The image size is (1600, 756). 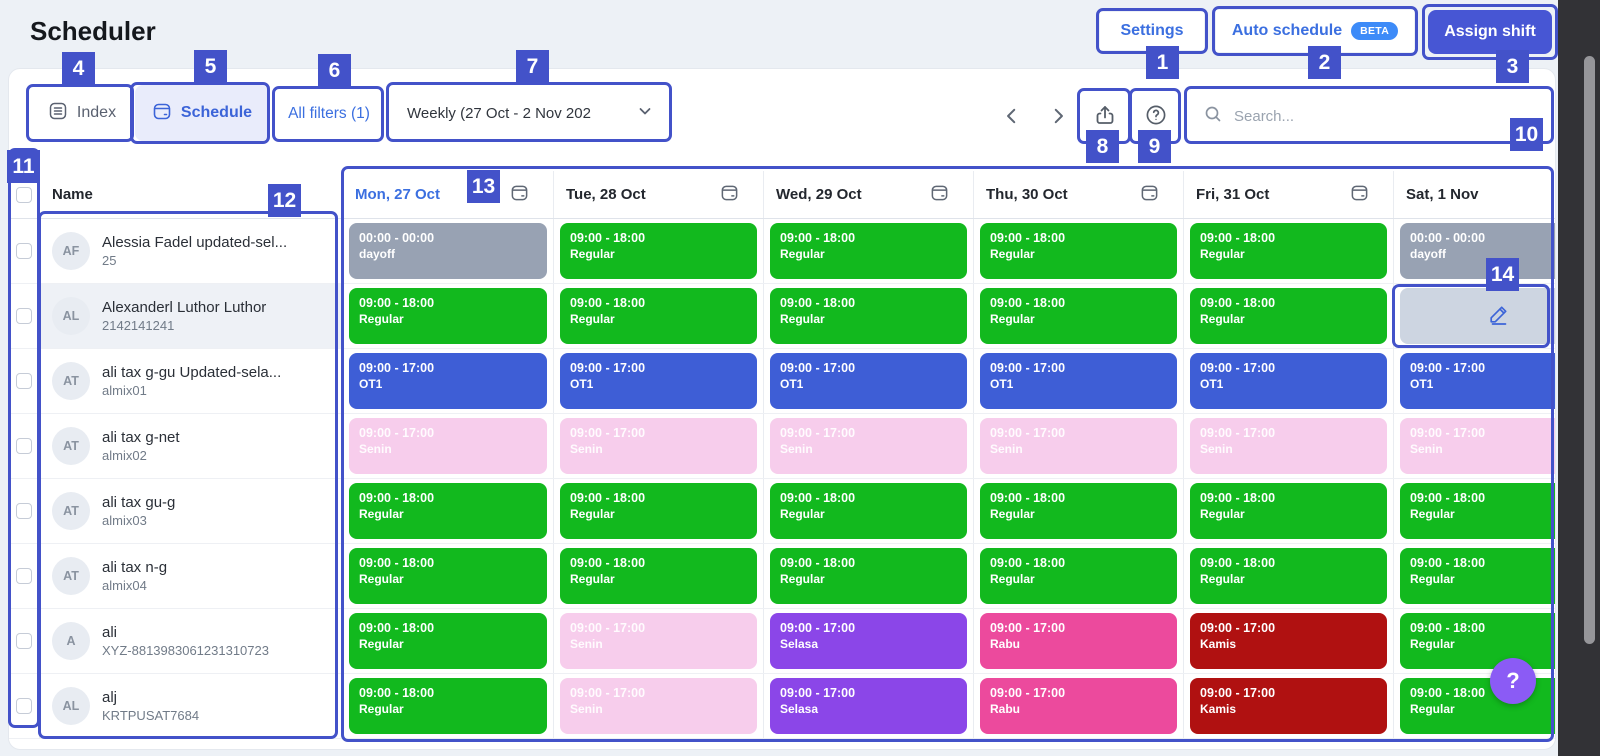 What do you see at coordinates (1238, 433) in the screenshot?
I see `shift-time: 09:00 - 17:00` at bounding box center [1238, 433].